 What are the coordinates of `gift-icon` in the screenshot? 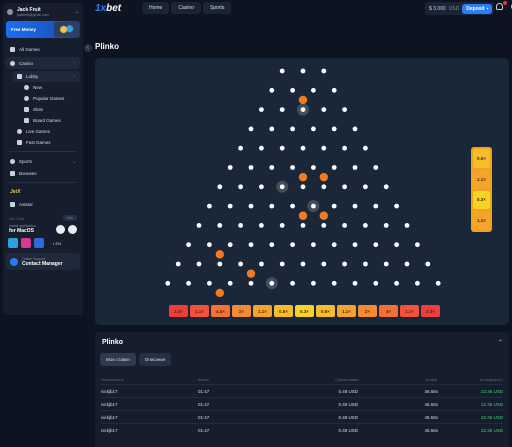 It's located at (12, 173).